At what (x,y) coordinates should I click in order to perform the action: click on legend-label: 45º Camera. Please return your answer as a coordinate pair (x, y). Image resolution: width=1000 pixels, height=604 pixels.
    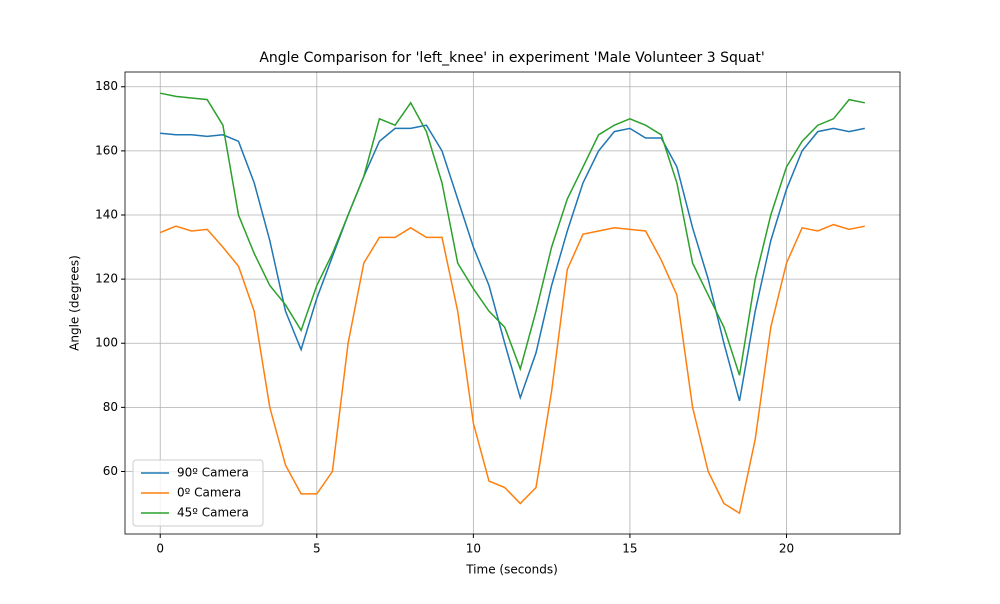
    Looking at the image, I should click on (213, 513).